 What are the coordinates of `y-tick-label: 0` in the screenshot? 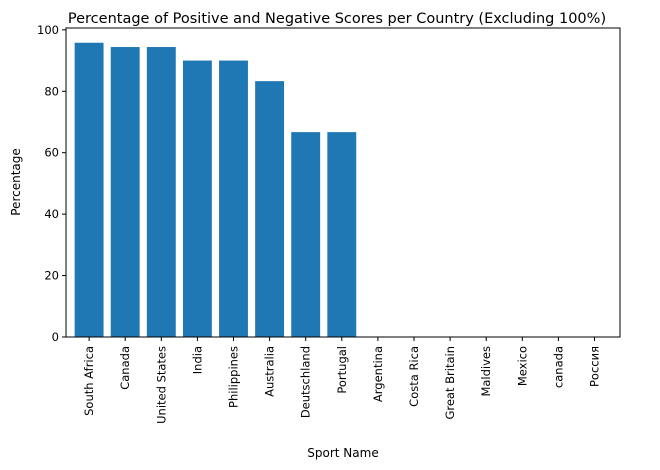 It's located at (55, 337).